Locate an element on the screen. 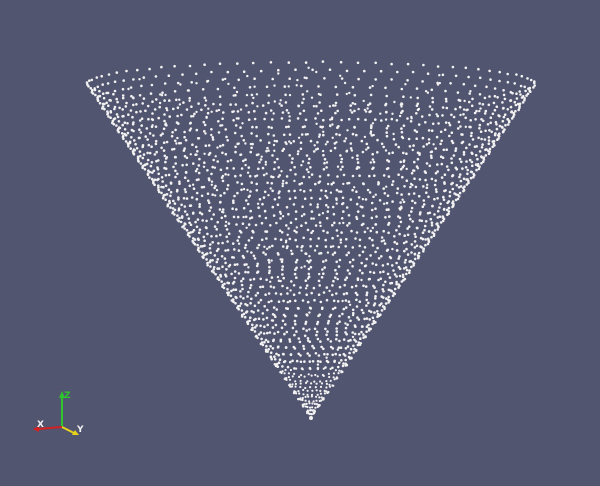 This screenshot has width=600, height=486. y-axis-arrow-icon is located at coordinates (75, 432).